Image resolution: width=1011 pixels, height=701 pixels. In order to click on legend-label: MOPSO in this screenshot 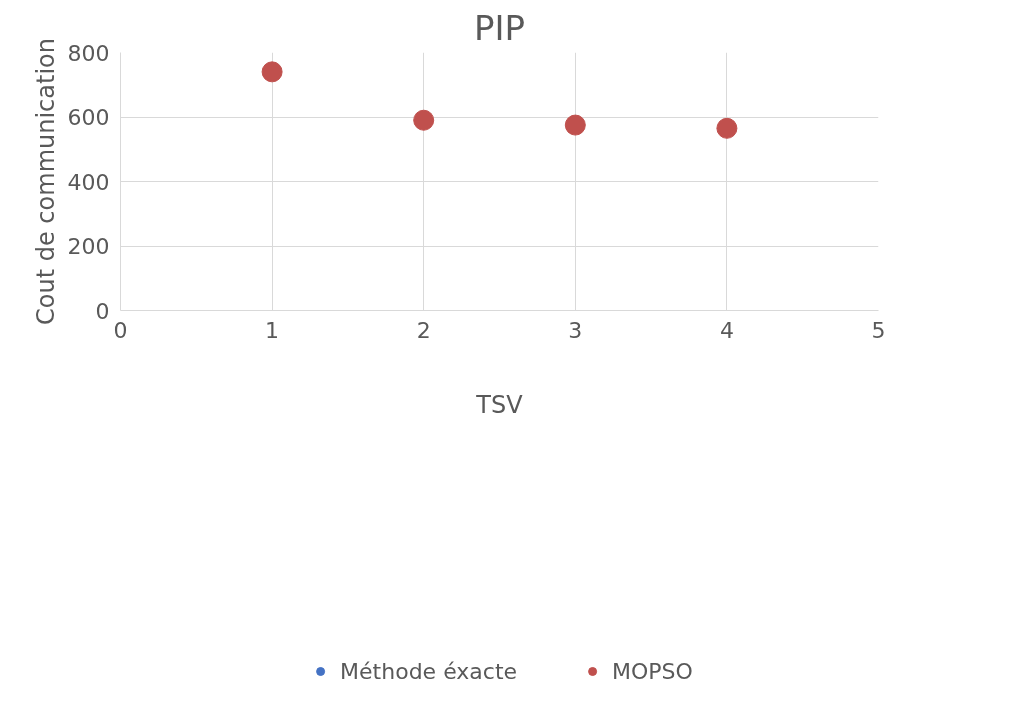, I will do `click(652, 671)`.